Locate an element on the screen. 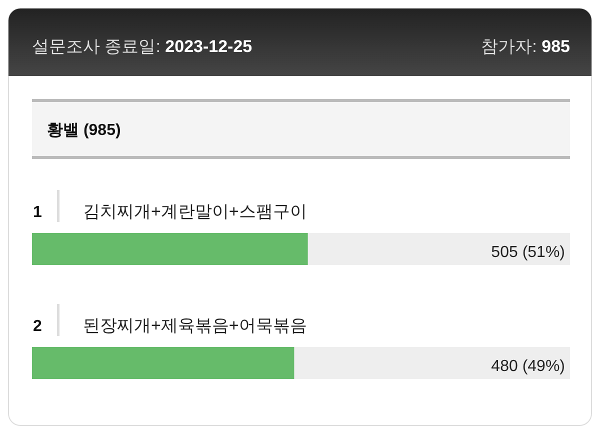 This screenshot has height=434, width=600. annotation: 1 is located at coordinates (37, 212).